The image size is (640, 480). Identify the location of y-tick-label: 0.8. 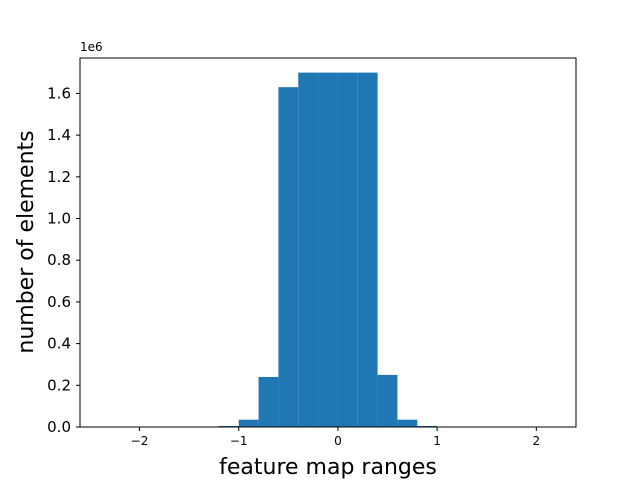
(59, 260).